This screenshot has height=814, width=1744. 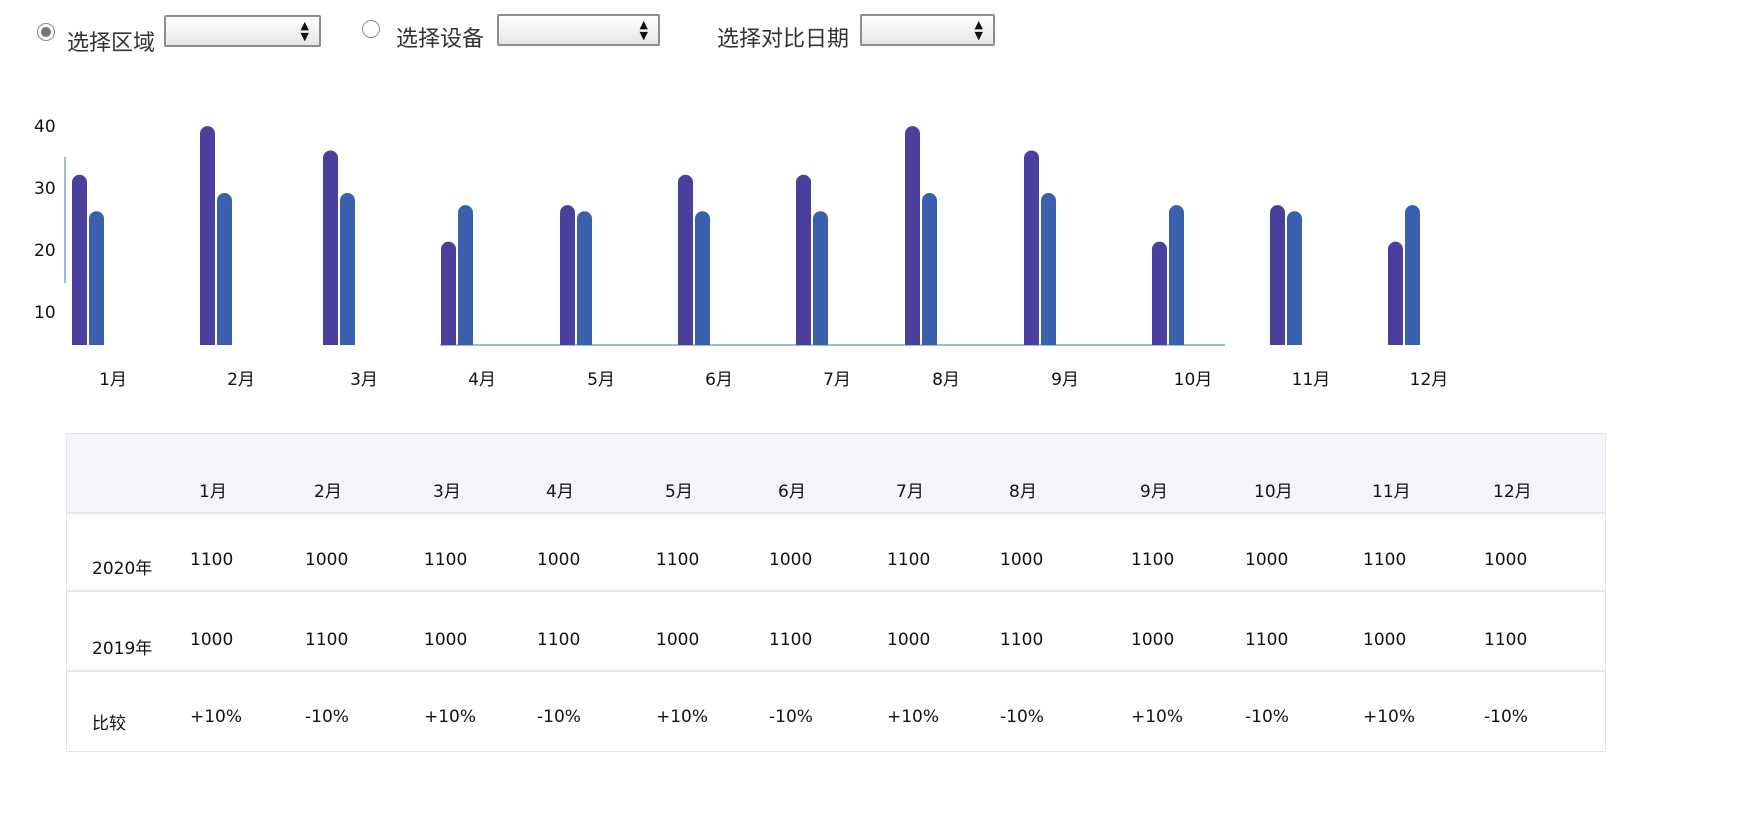 What do you see at coordinates (836, 474) in the screenshot?
I see `table-header: 1月 2月 3月 4月 5月 6月 7月 8月 9月 10月 11月 12月` at bounding box center [836, 474].